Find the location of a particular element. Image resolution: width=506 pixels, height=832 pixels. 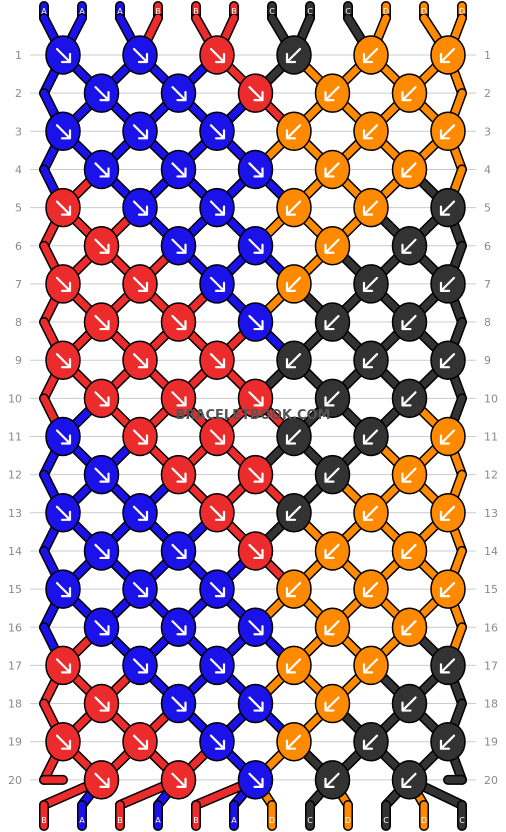

row-label-right: 13 is located at coordinates (491, 513).